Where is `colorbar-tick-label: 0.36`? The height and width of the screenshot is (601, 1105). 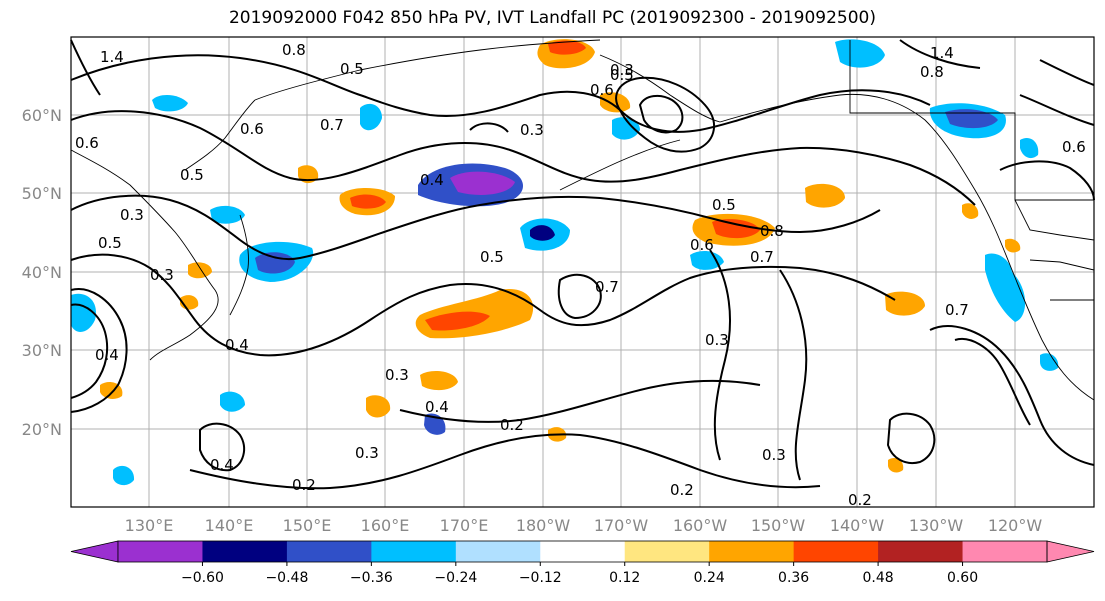 colorbar-tick-label: 0.36 is located at coordinates (793, 578).